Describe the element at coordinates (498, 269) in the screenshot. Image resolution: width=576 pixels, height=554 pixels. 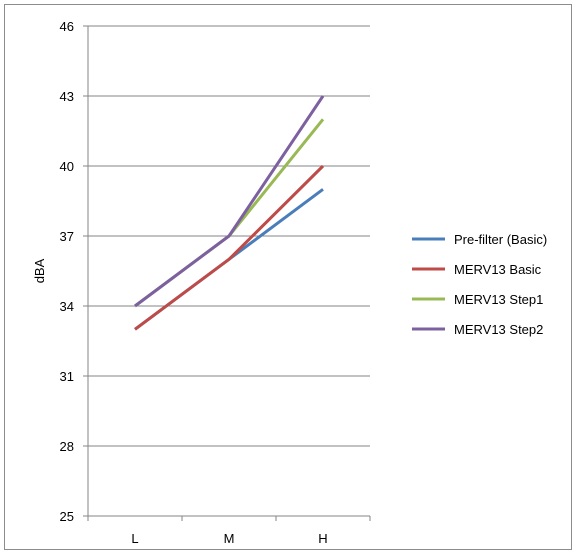
I see `legend-label: MERV13 Basic` at that location.